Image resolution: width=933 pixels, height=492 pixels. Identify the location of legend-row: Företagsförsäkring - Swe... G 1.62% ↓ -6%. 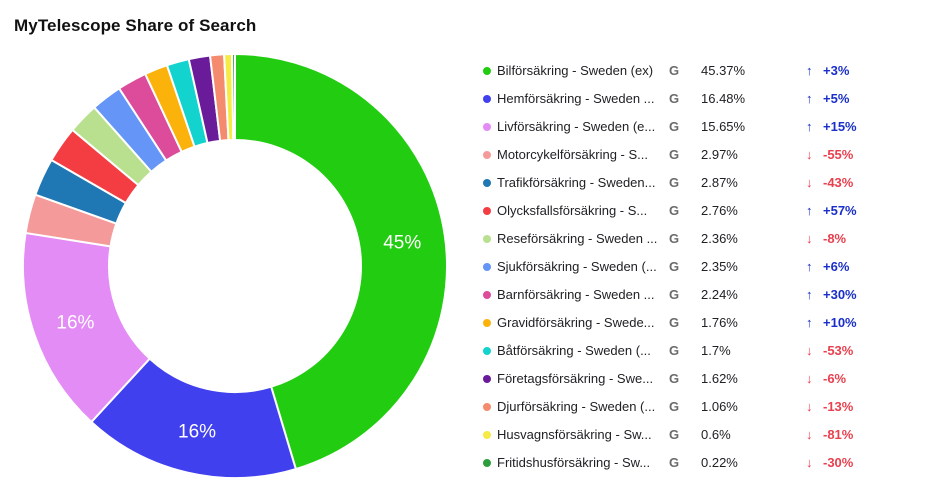
(700, 379).